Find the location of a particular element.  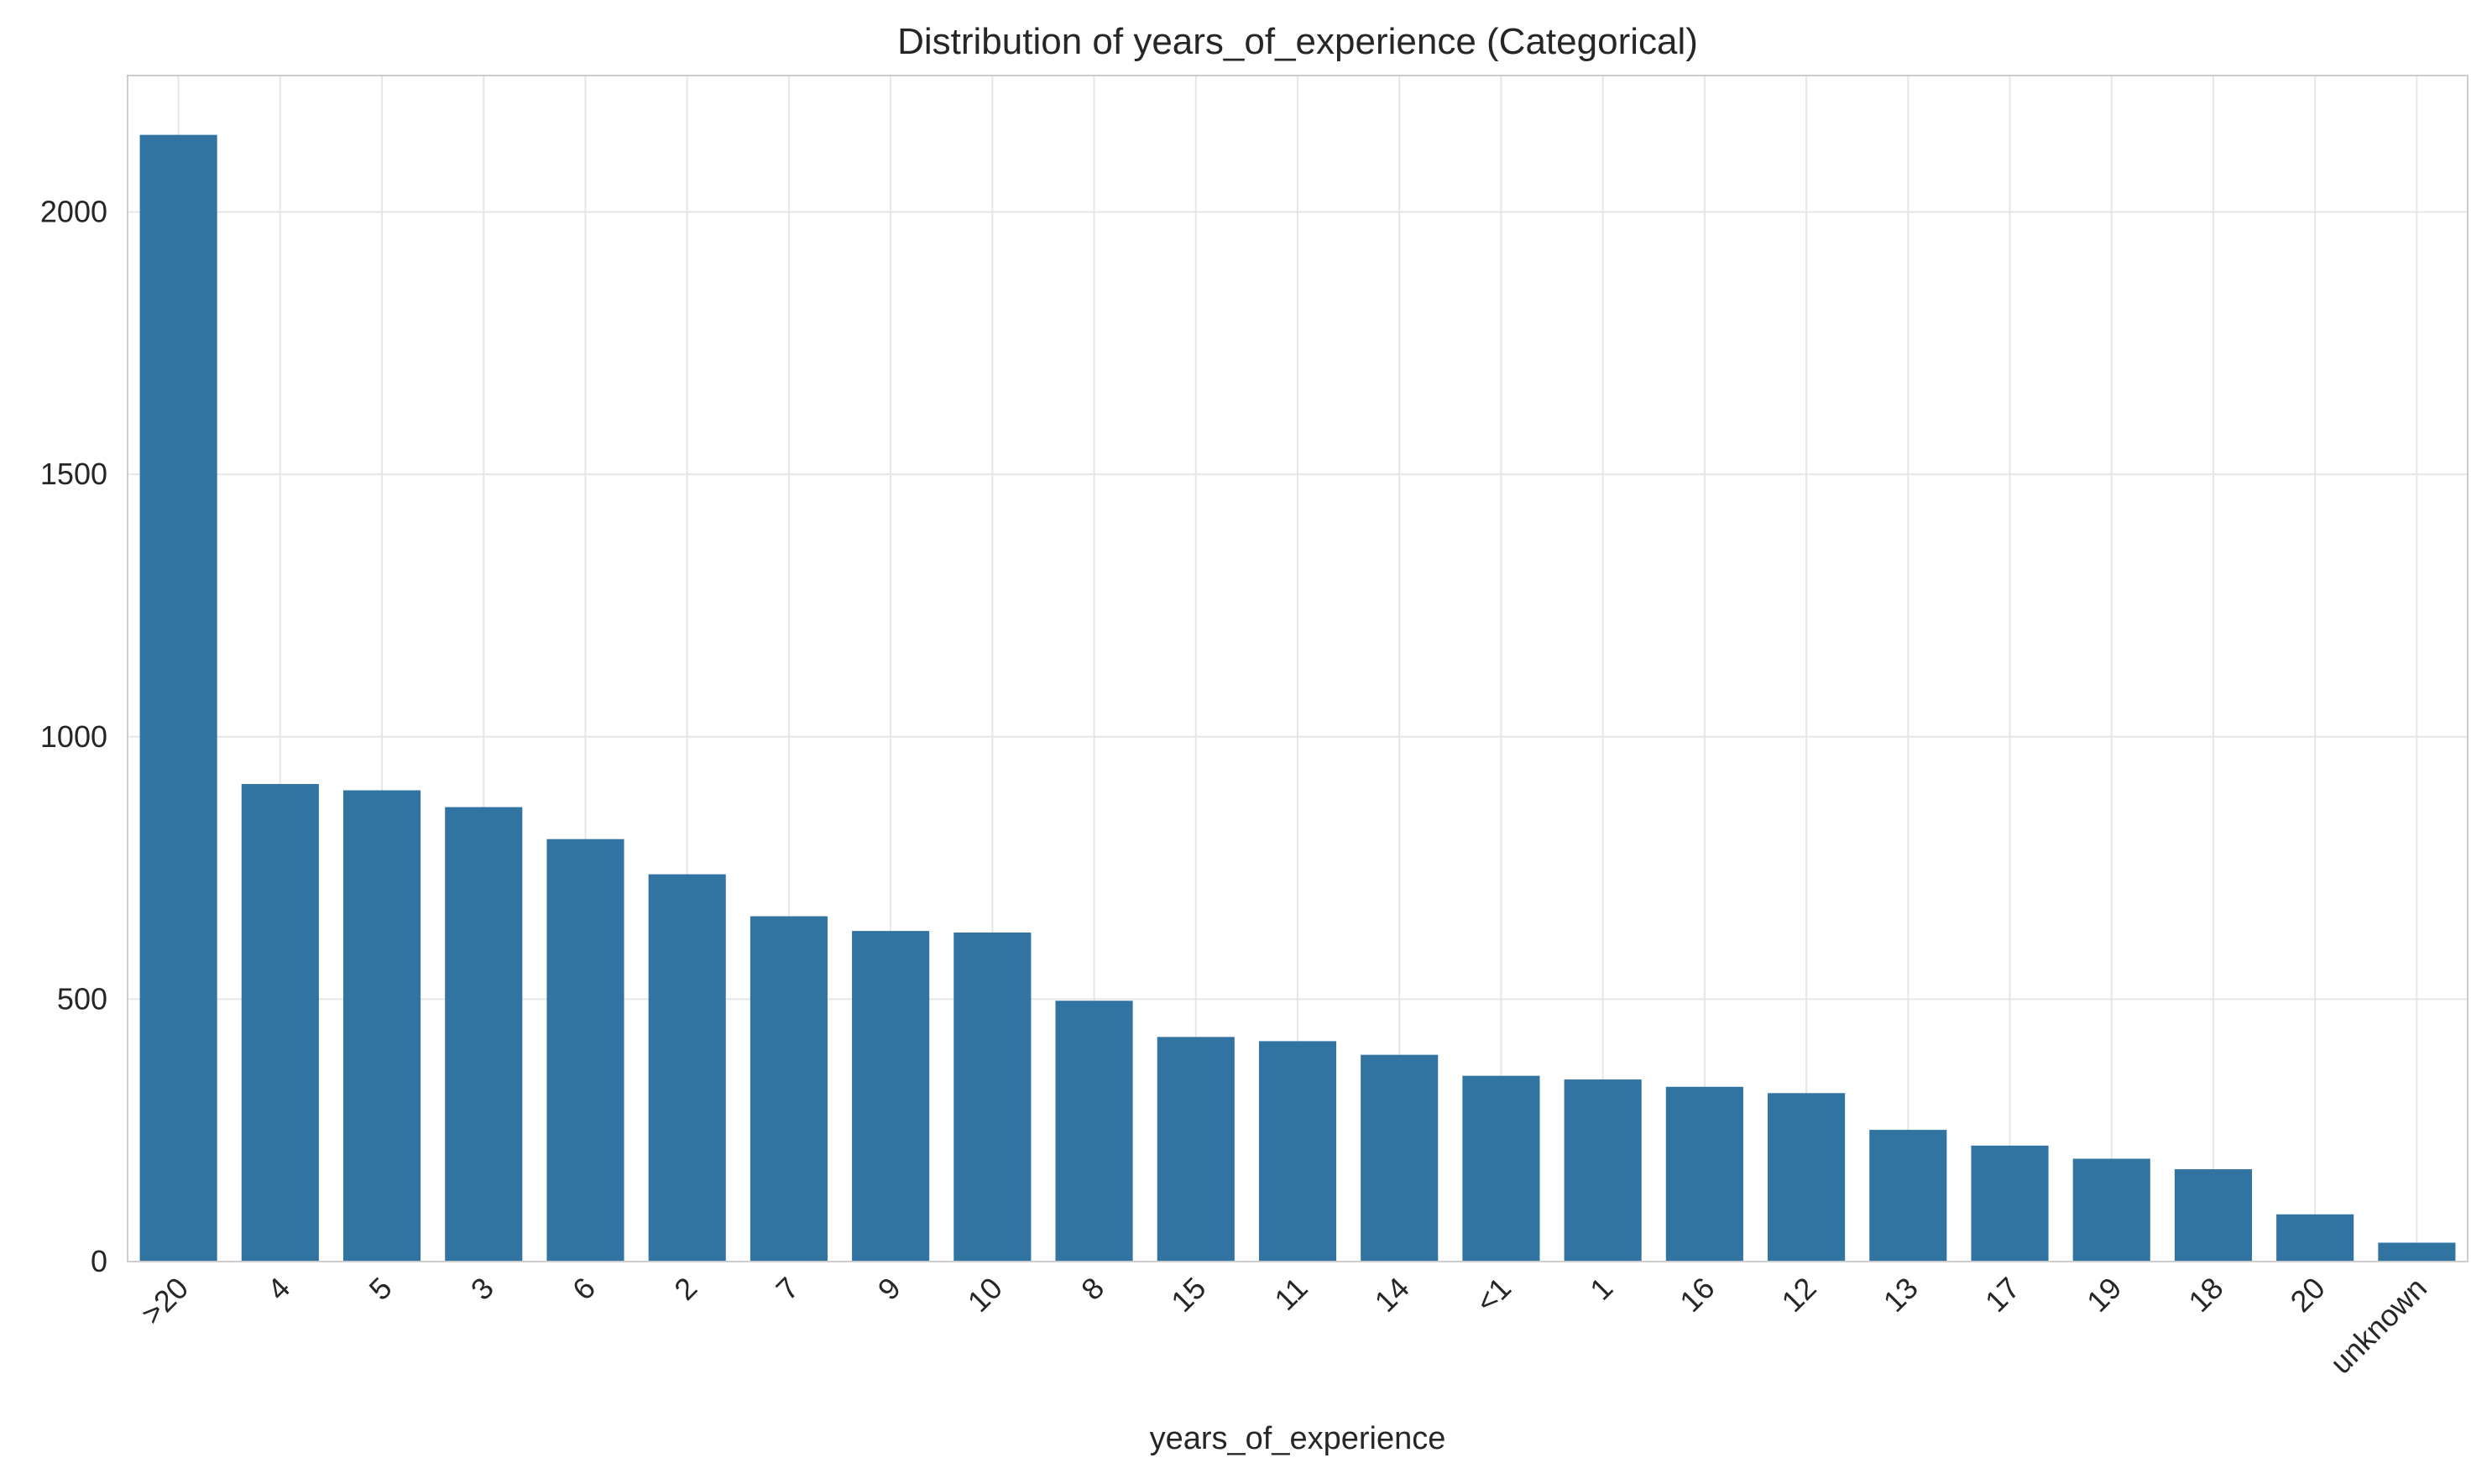

bar-<1 is located at coordinates (1501, 1168).